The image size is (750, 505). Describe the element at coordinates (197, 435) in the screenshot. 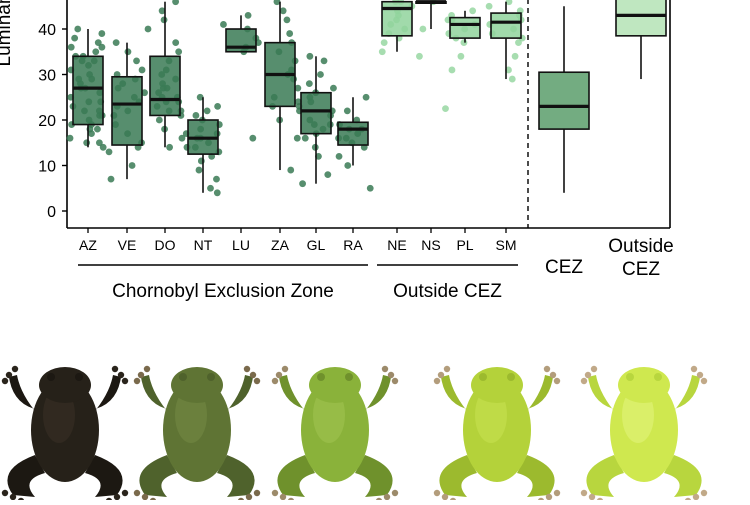

I see `frog-photo-olive` at that location.